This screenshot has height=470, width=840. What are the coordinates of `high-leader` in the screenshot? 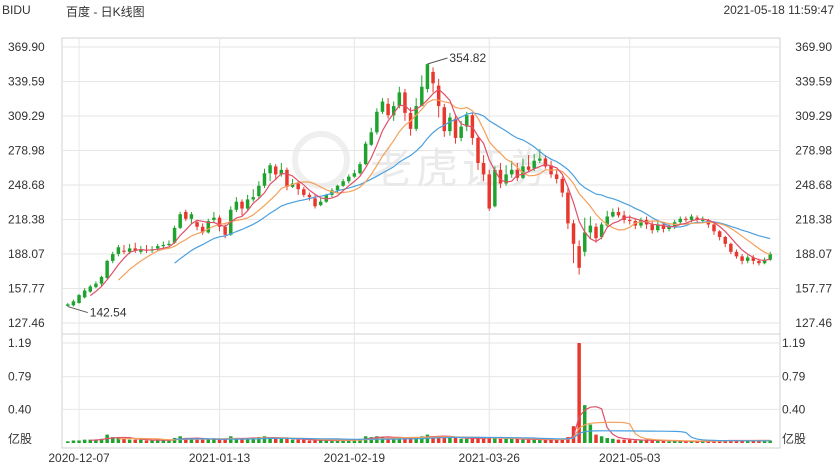 It's located at (437, 61).